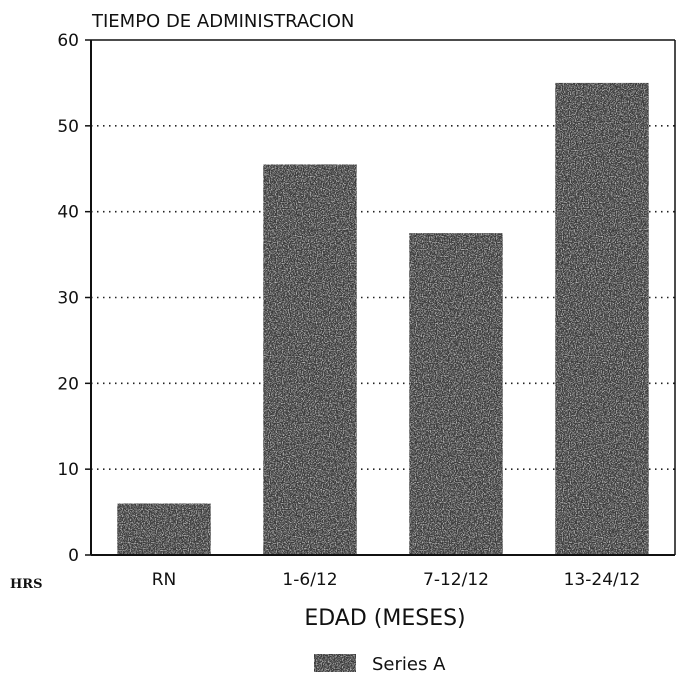 Image resolution: width=679 pixels, height=678 pixels. I want to click on y-axis-label: HRS, so click(26, 584).